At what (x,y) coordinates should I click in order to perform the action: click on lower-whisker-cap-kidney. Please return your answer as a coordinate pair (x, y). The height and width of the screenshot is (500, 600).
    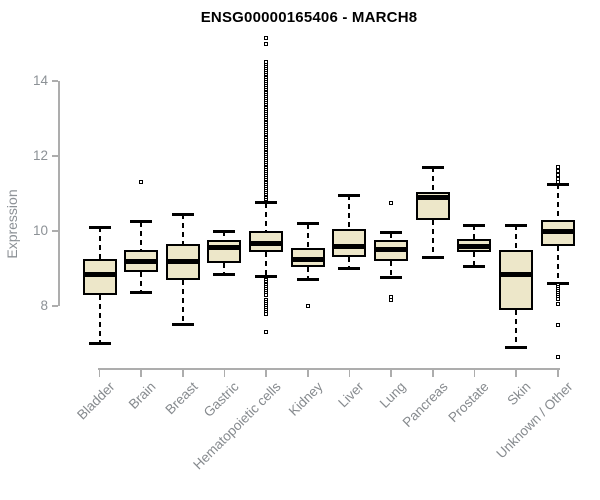
    Looking at the image, I should click on (307, 280).